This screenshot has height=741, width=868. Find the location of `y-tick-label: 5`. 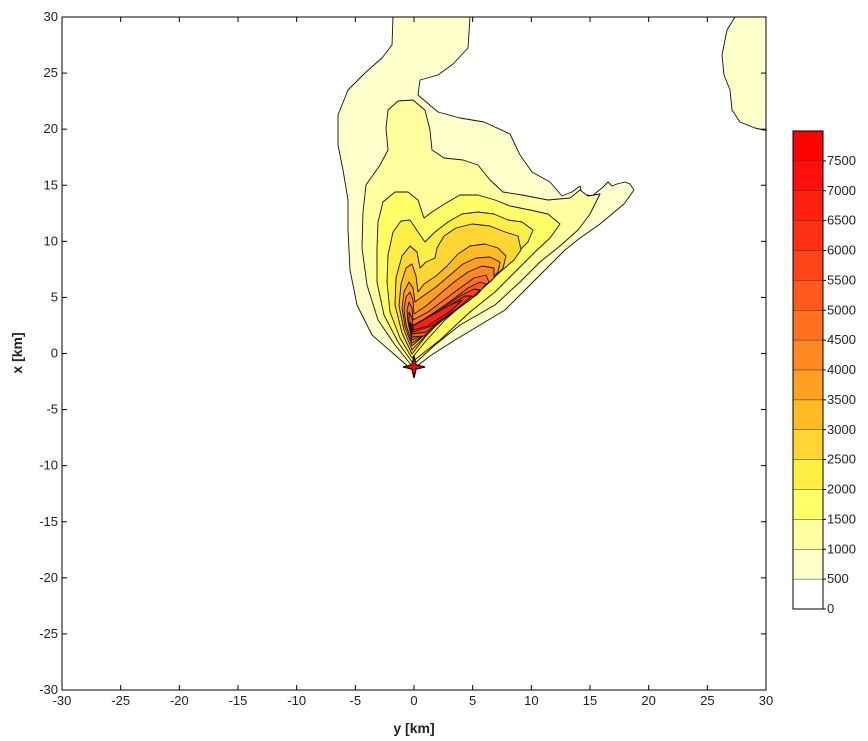

y-tick-label: 5 is located at coordinates (54, 296).